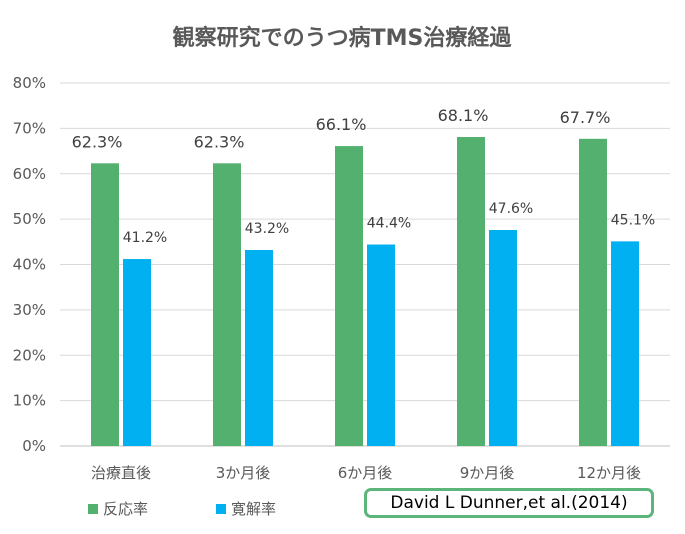 This screenshot has height=534, width=685. Describe the element at coordinates (29, 128) in the screenshot. I see `y-tick-label: 70%` at that location.